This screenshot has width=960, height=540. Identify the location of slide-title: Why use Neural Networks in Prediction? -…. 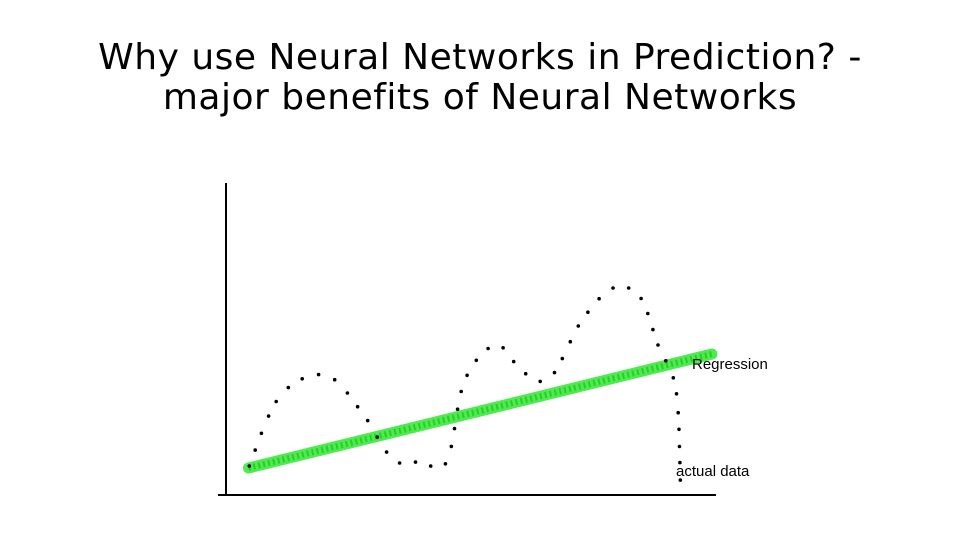
(480, 78).